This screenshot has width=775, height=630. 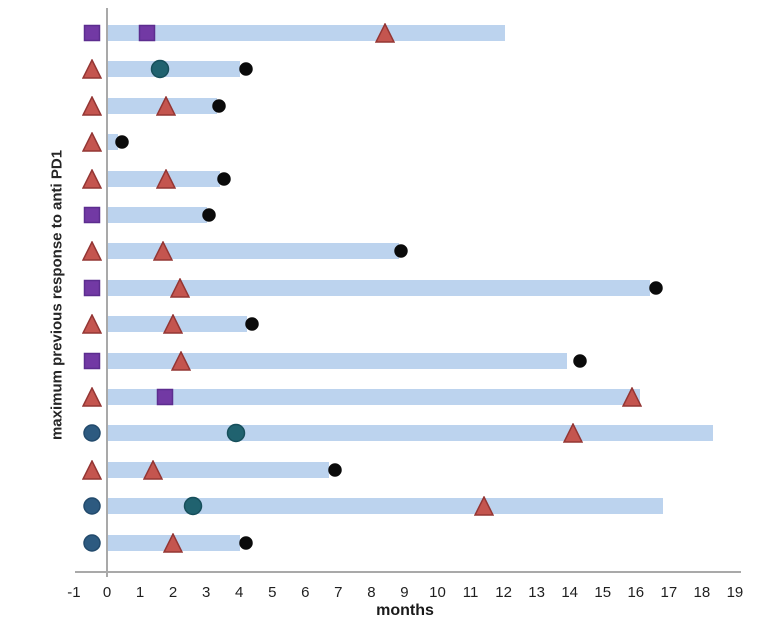 What do you see at coordinates (107, 592) in the screenshot?
I see `x-tick-label: 0` at bounding box center [107, 592].